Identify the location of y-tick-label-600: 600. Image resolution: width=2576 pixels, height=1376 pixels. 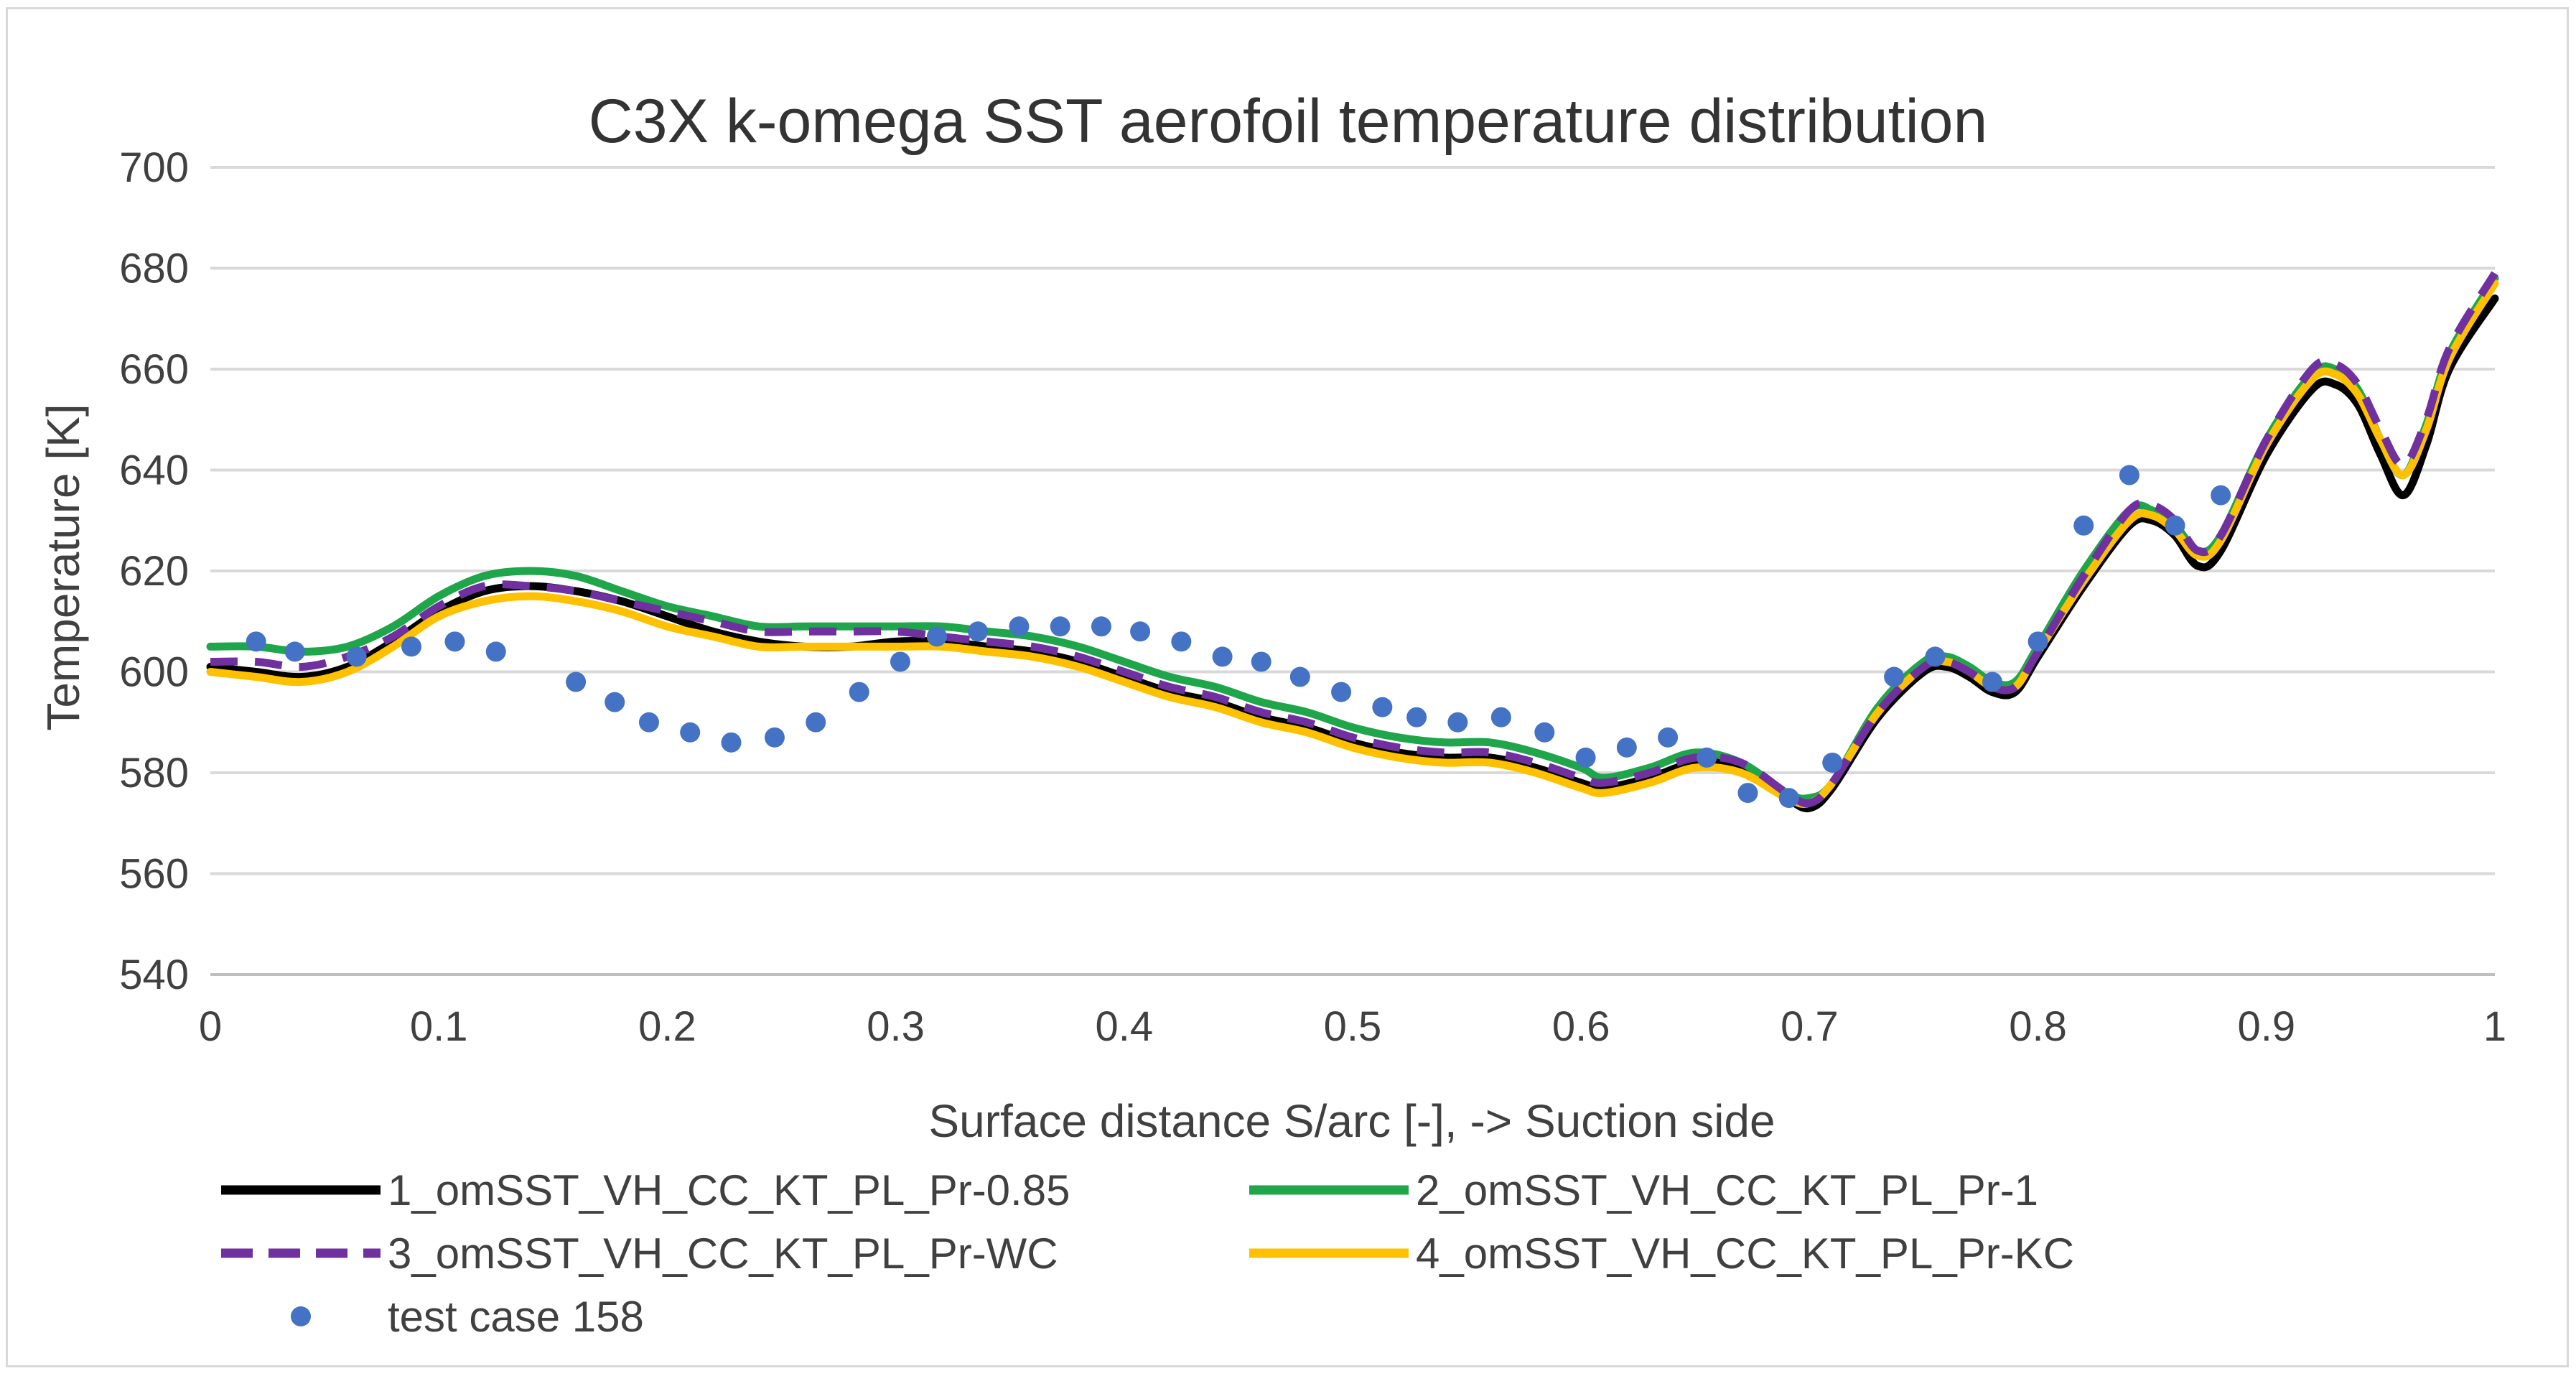
(154, 672).